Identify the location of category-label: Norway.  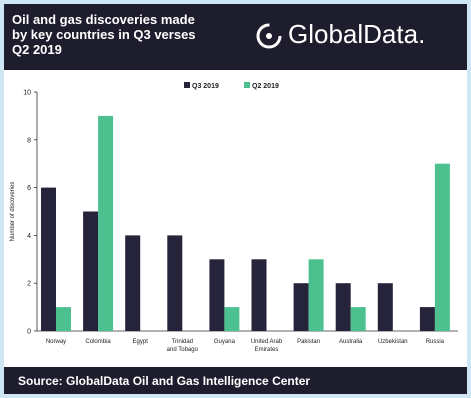
(56, 342).